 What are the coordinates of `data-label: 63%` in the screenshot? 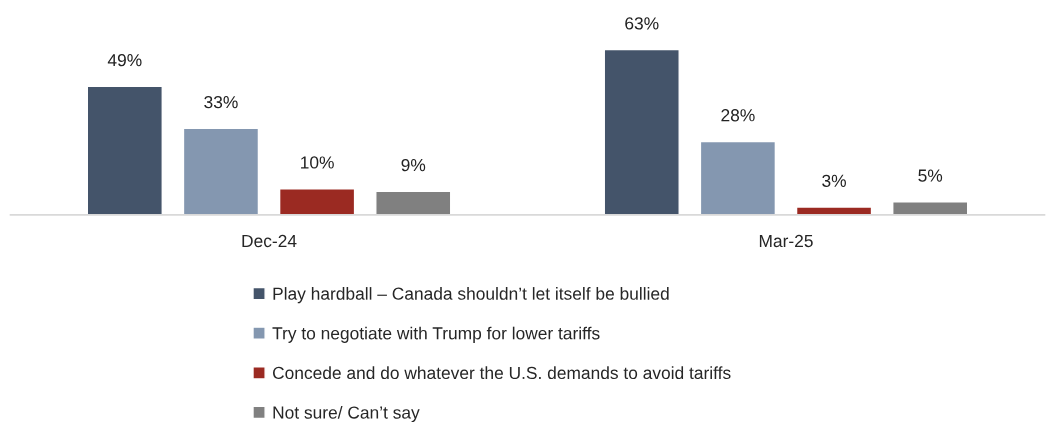 It's located at (642, 23).